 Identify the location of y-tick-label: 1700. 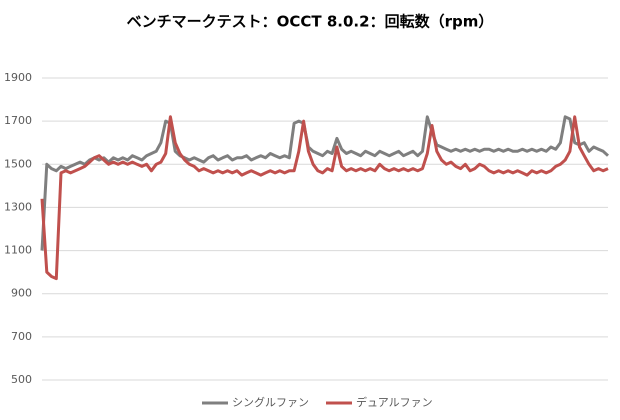
(18, 120).